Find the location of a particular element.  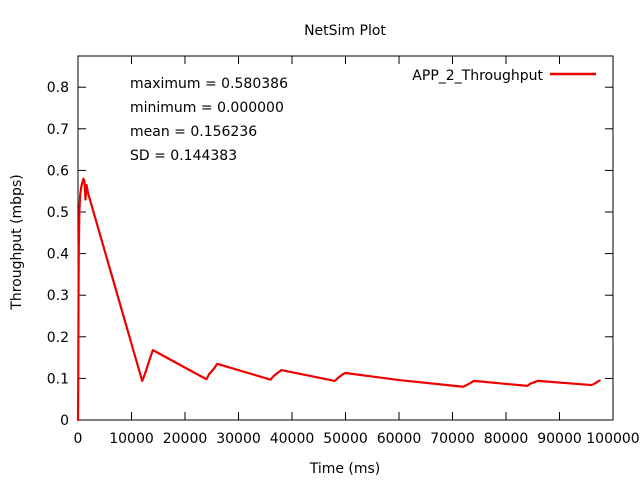

x-tick-label: 10000 is located at coordinates (131, 439).